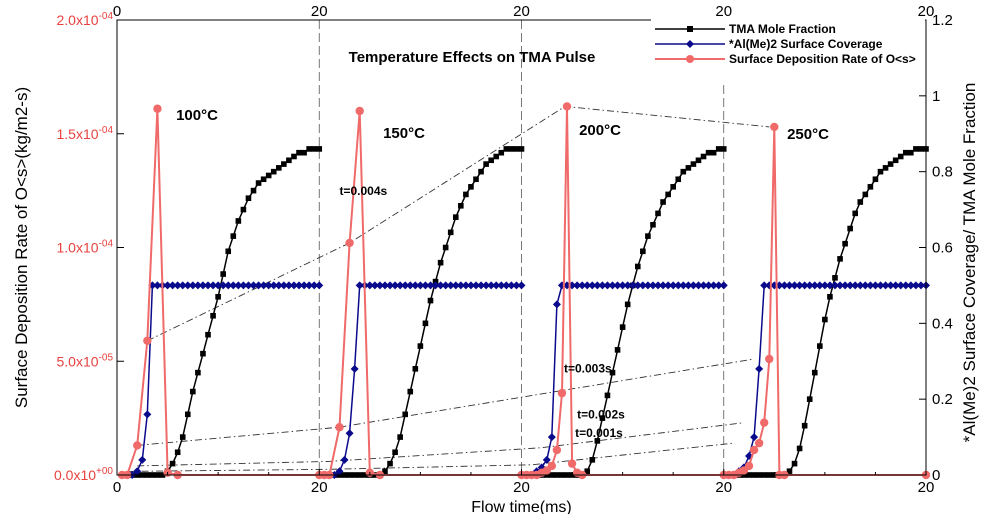  What do you see at coordinates (942, 172) in the screenshot?
I see `y-right-tick-label: 0.8` at bounding box center [942, 172].